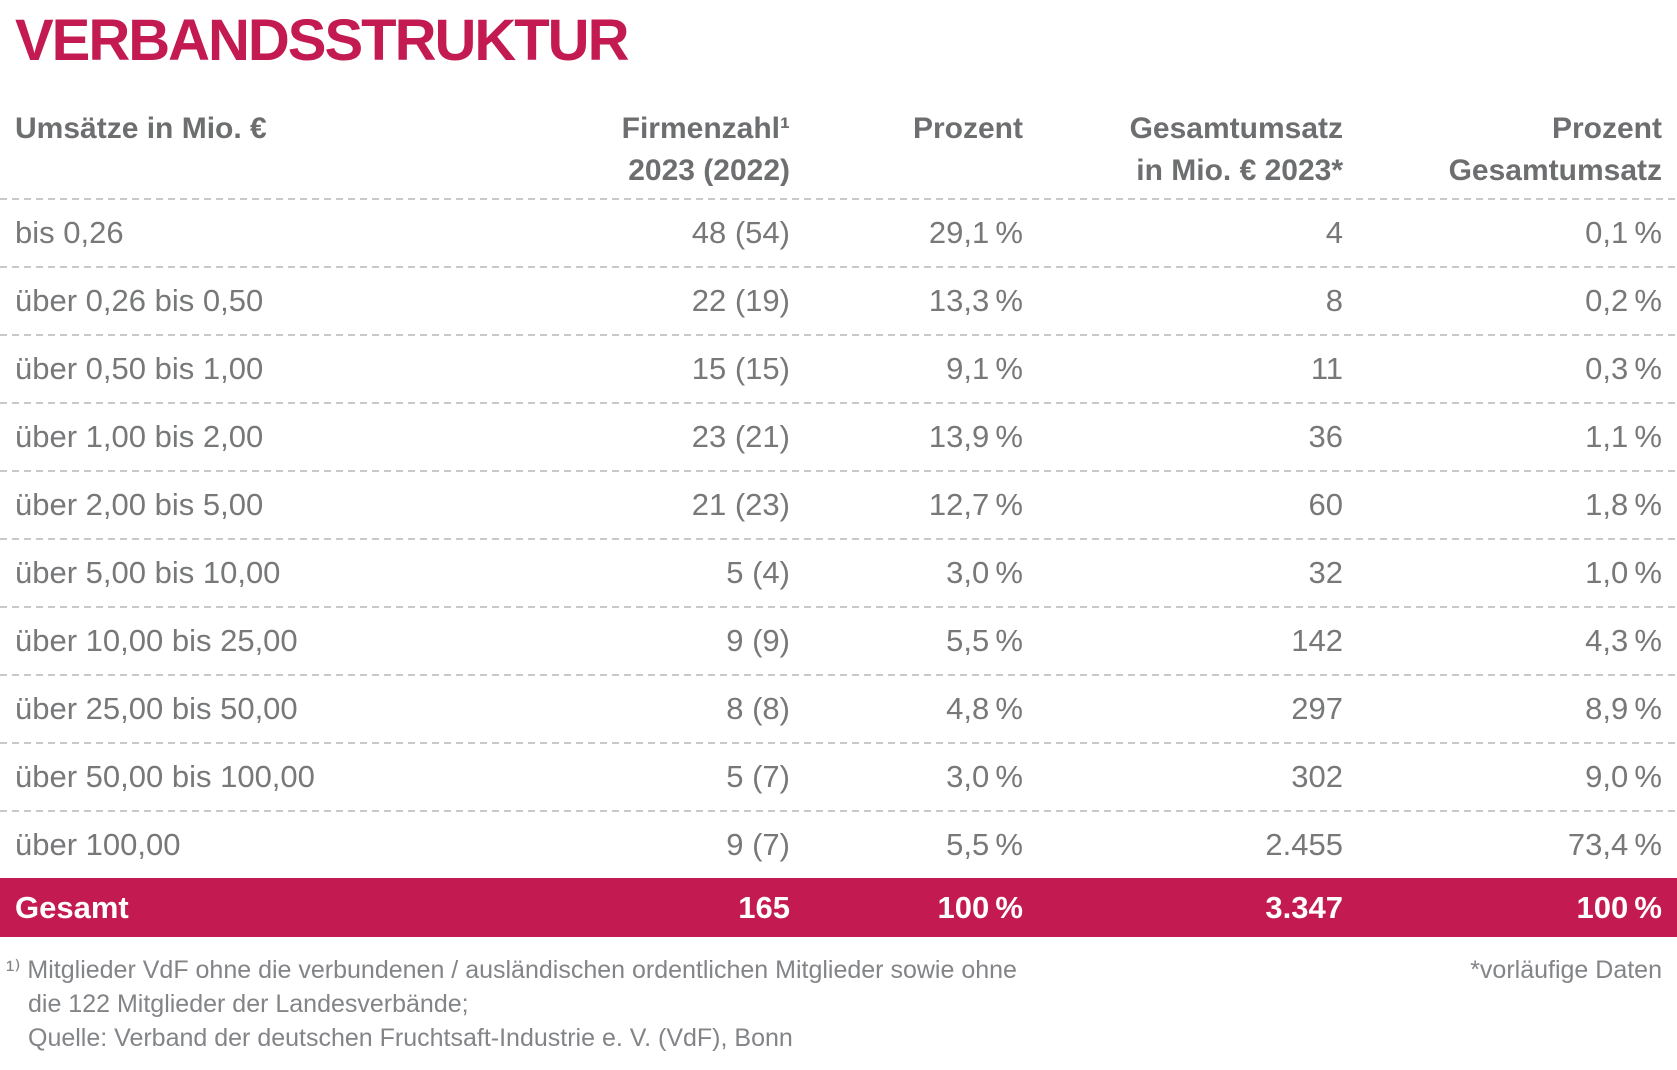  I want to click on cell-prozent: 9,1 %, so click(984, 368).